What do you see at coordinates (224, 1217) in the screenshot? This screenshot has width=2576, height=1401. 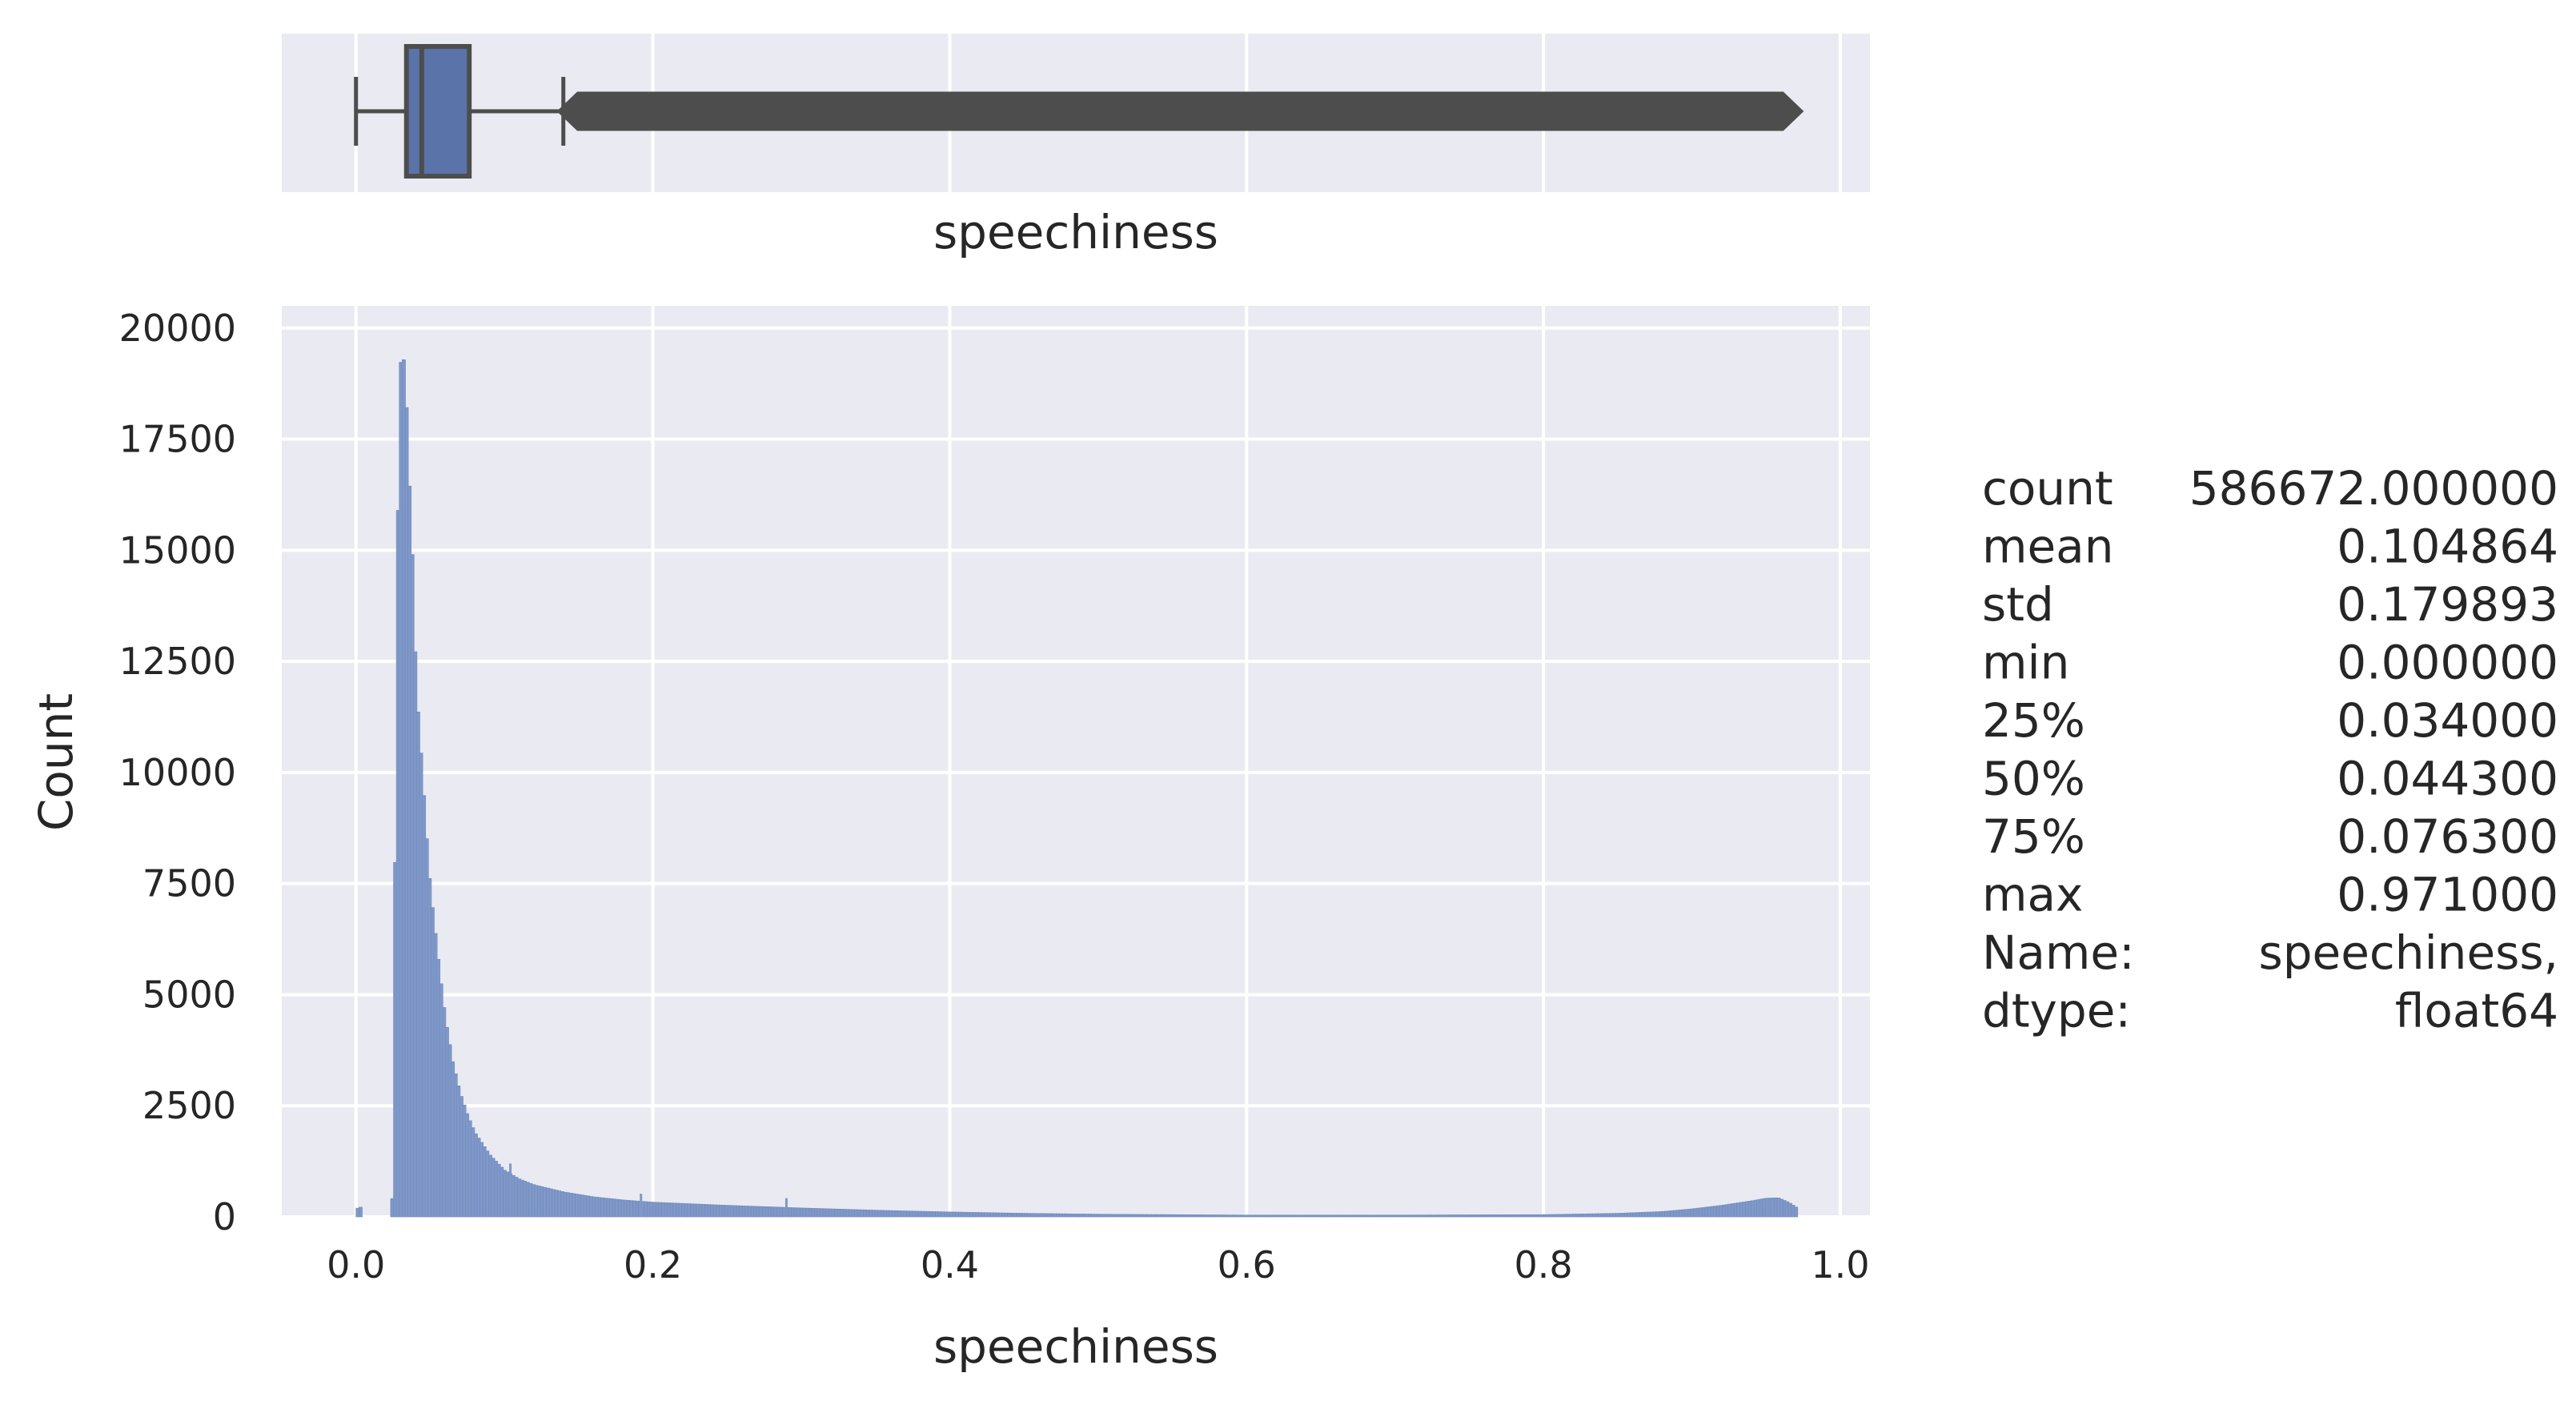 I see `y-tick-label: 0` at bounding box center [224, 1217].